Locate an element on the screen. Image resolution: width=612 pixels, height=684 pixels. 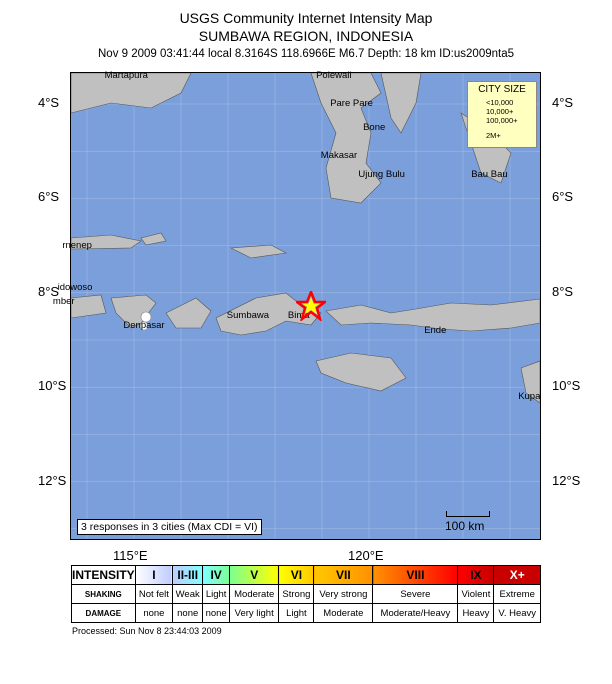
intensity-cell: VIII is located at coordinates (415, 575).